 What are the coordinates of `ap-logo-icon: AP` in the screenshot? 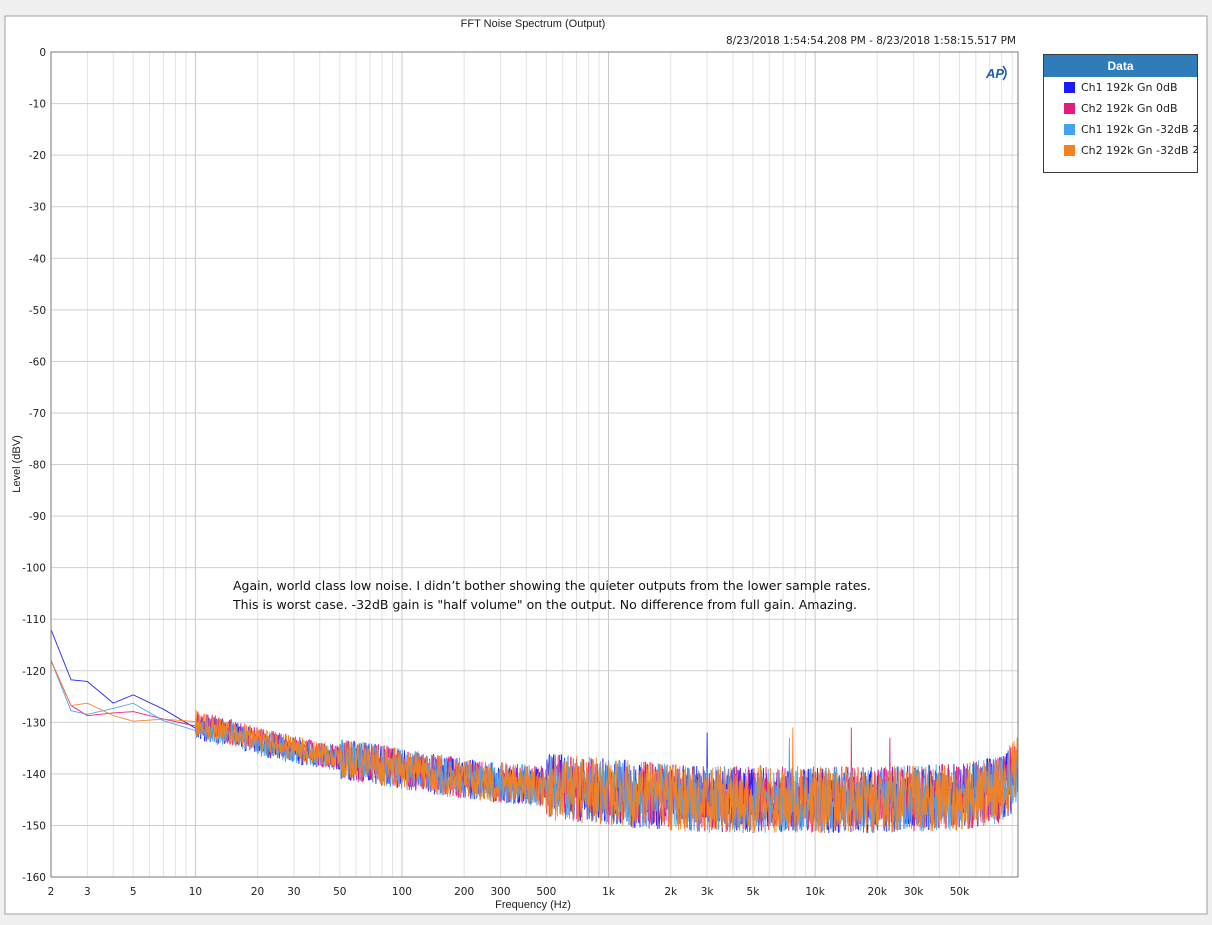 It's located at (996, 73).